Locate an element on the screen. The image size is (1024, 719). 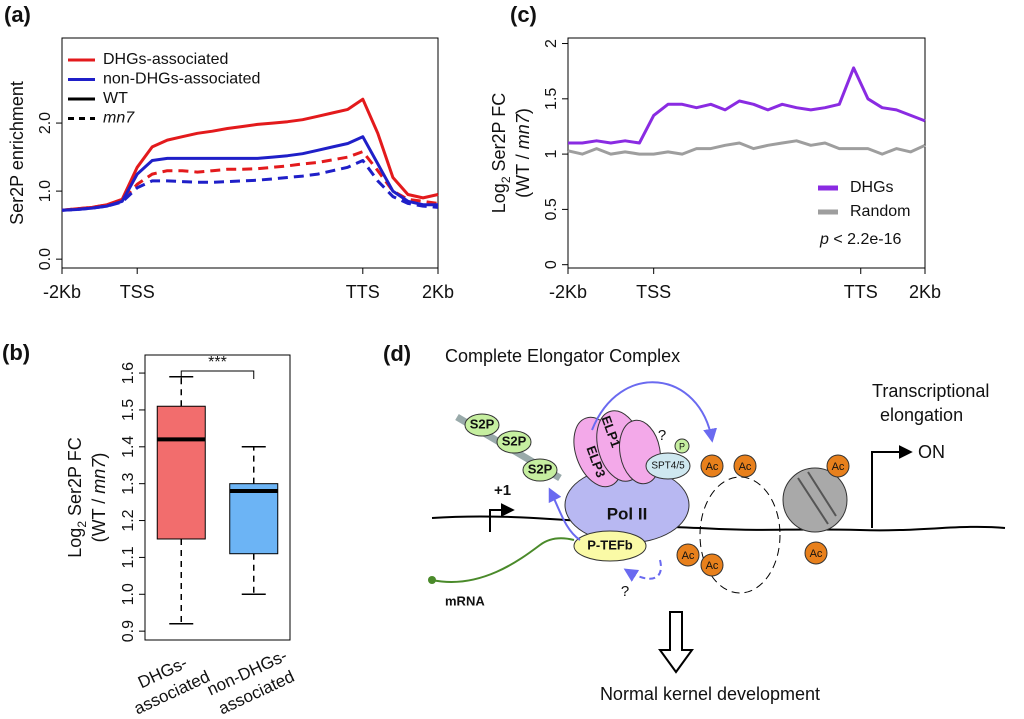
mrna-label: mRNA is located at coordinates (465, 600).